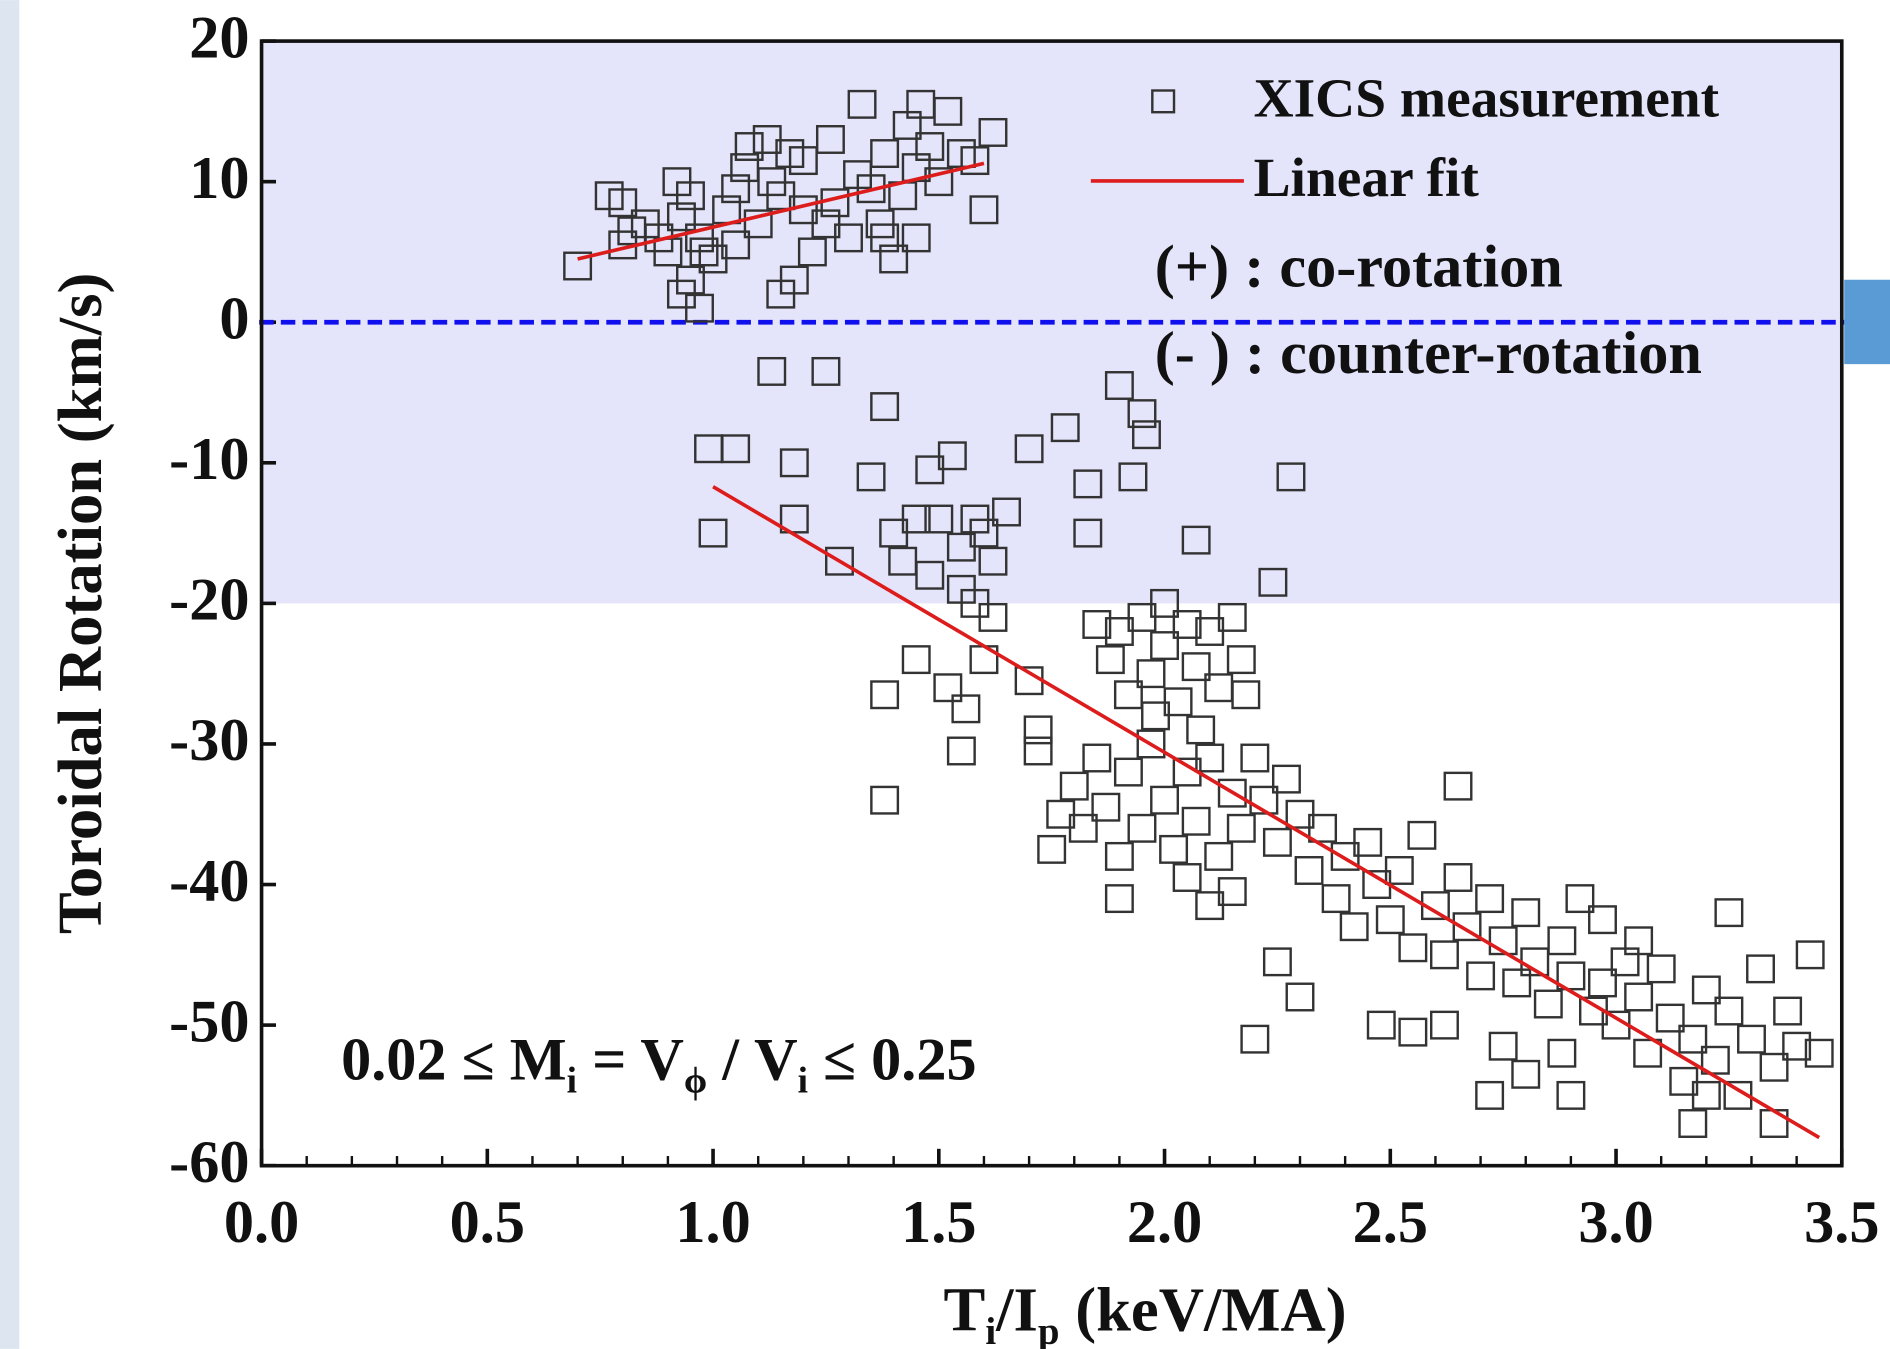 The height and width of the screenshot is (1349, 1890). I want to click on x-axis-label-part: /I, so click(1016, 1310).